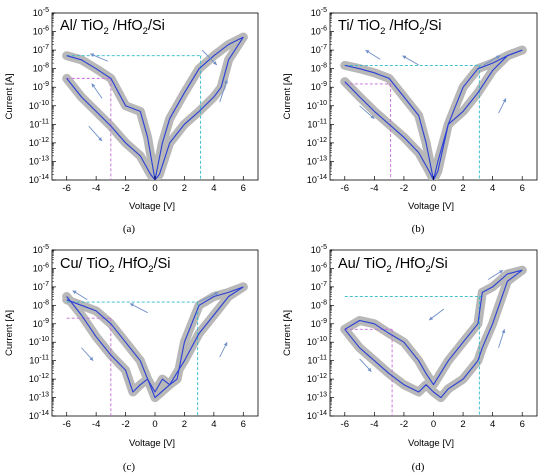 This screenshot has width=550, height=476. What do you see at coordinates (129, 467) in the screenshot?
I see `panel-letter: (c)` at bounding box center [129, 467].